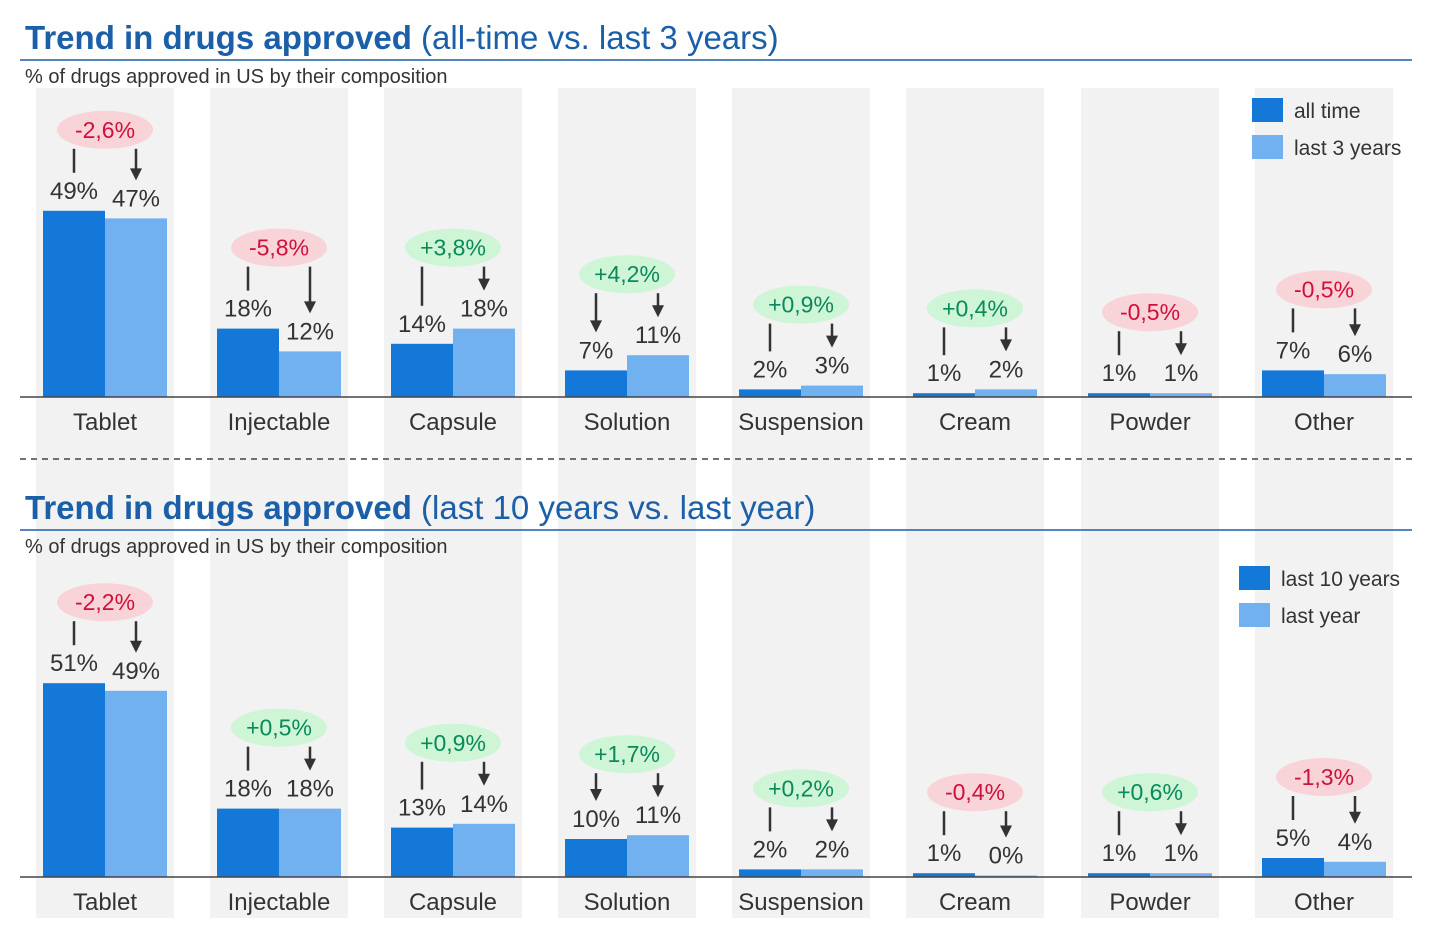 The image size is (1430, 935). Describe the element at coordinates (218, 37) in the screenshot. I see `chart-title-bold: Trend in drugs approved` at that location.